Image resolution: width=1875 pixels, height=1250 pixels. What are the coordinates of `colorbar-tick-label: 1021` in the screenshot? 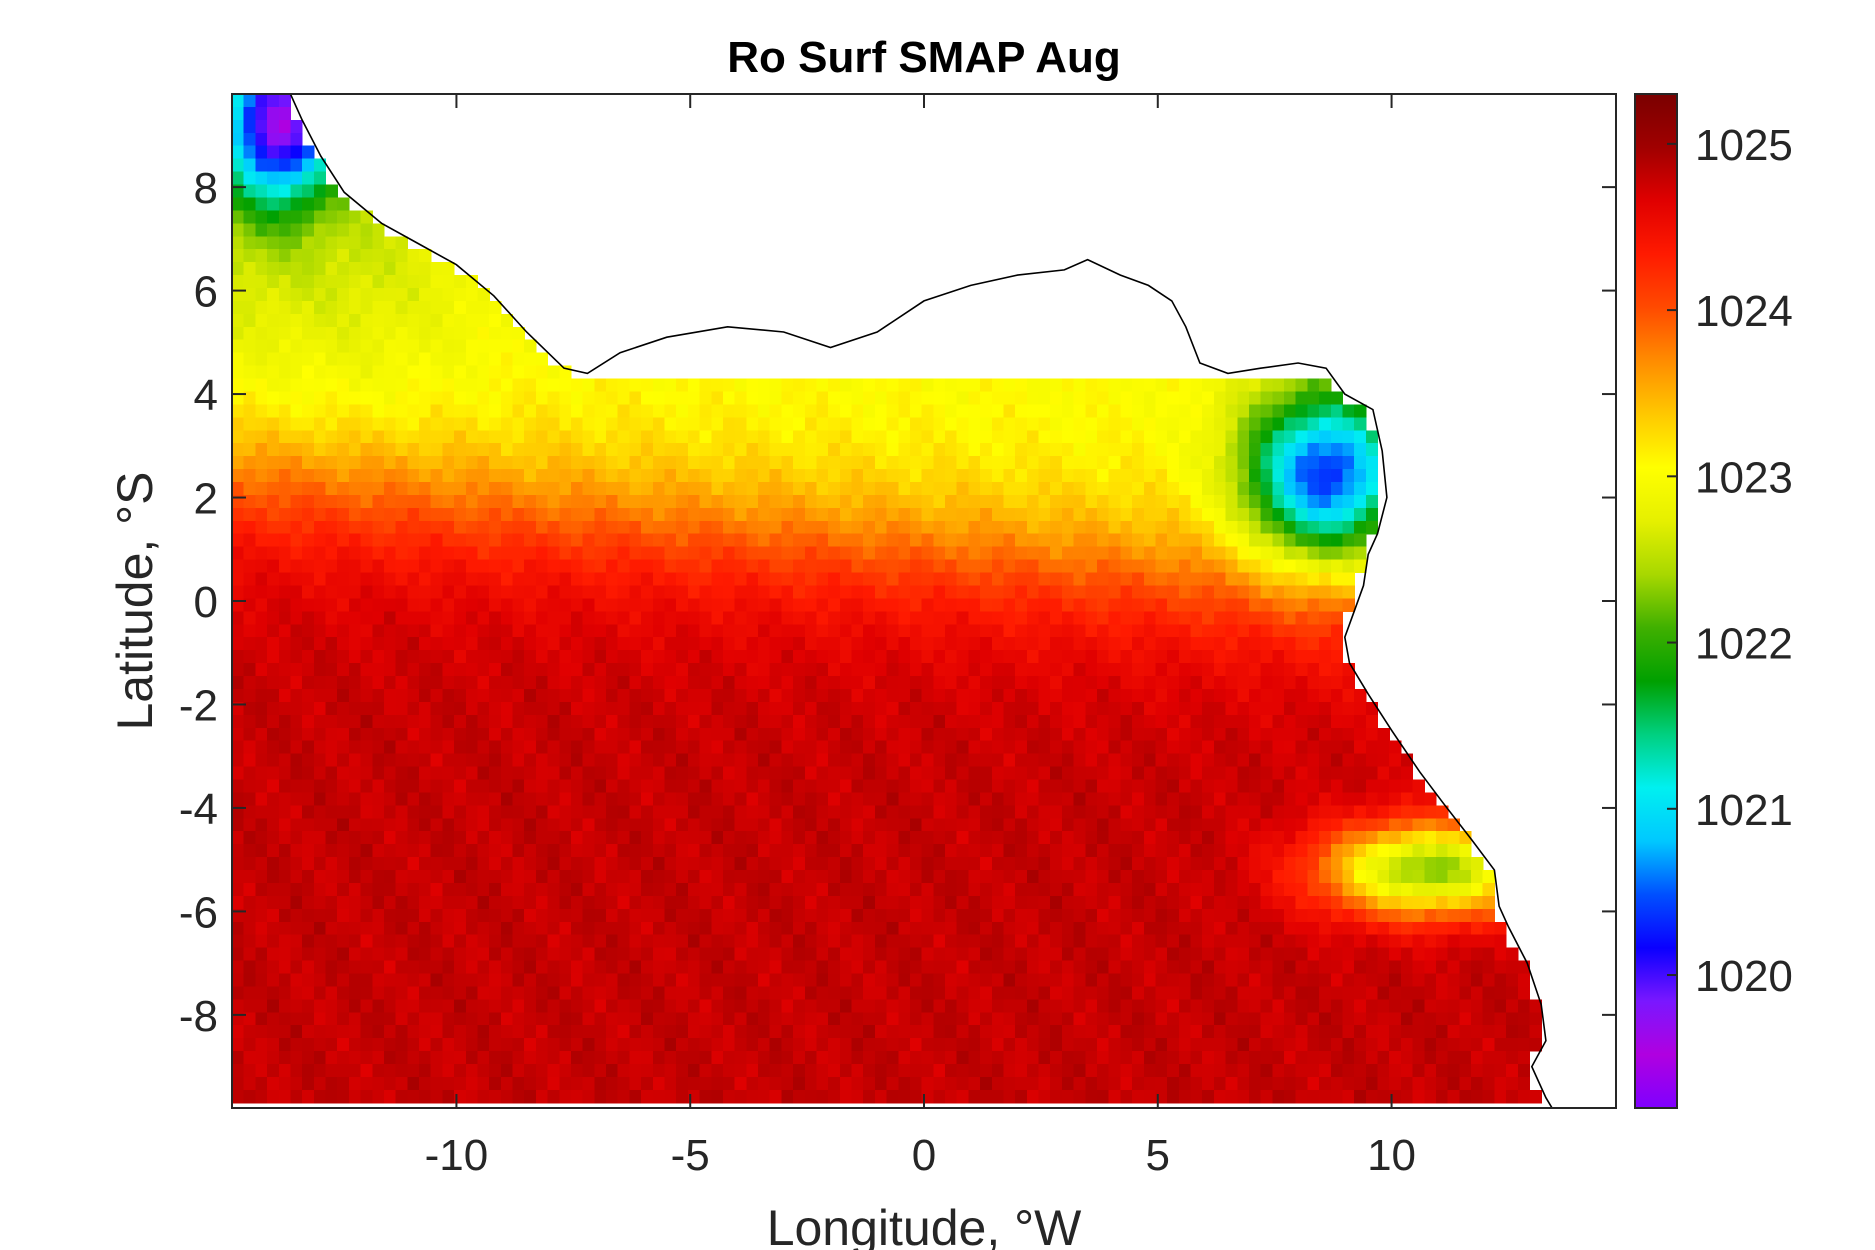 It's located at (1744, 810).